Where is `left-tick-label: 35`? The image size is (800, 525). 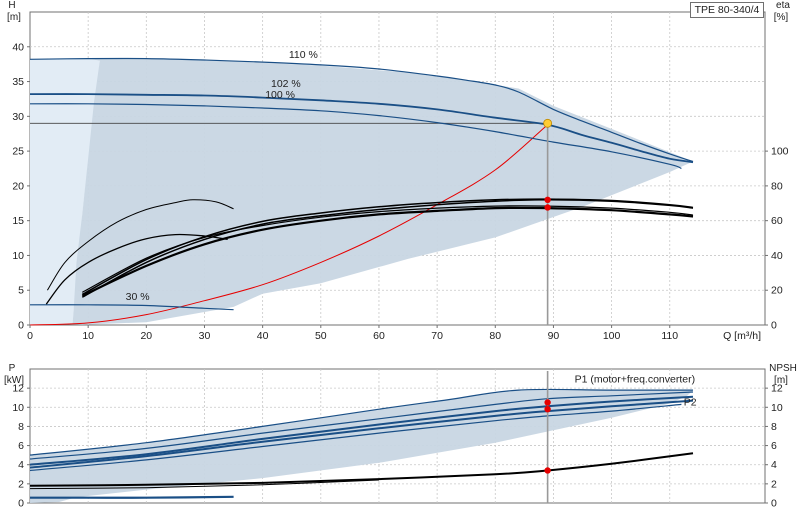
left-tick-label: 35 is located at coordinates (18, 82).